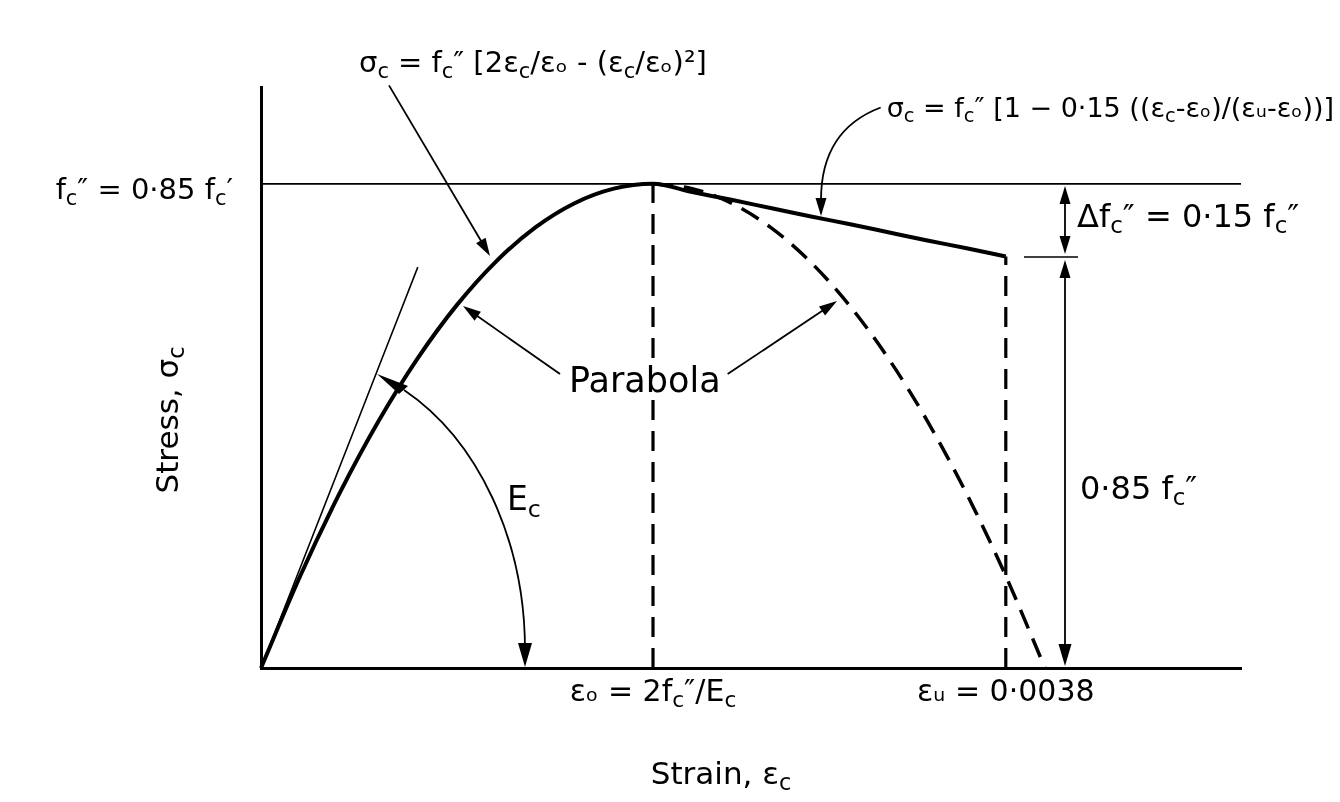 The image size is (1340, 802). Describe the element at coordinates (721, 775) in the screenshot. I see `x-axis-title: Strain, ε$_{c}$` at that location.